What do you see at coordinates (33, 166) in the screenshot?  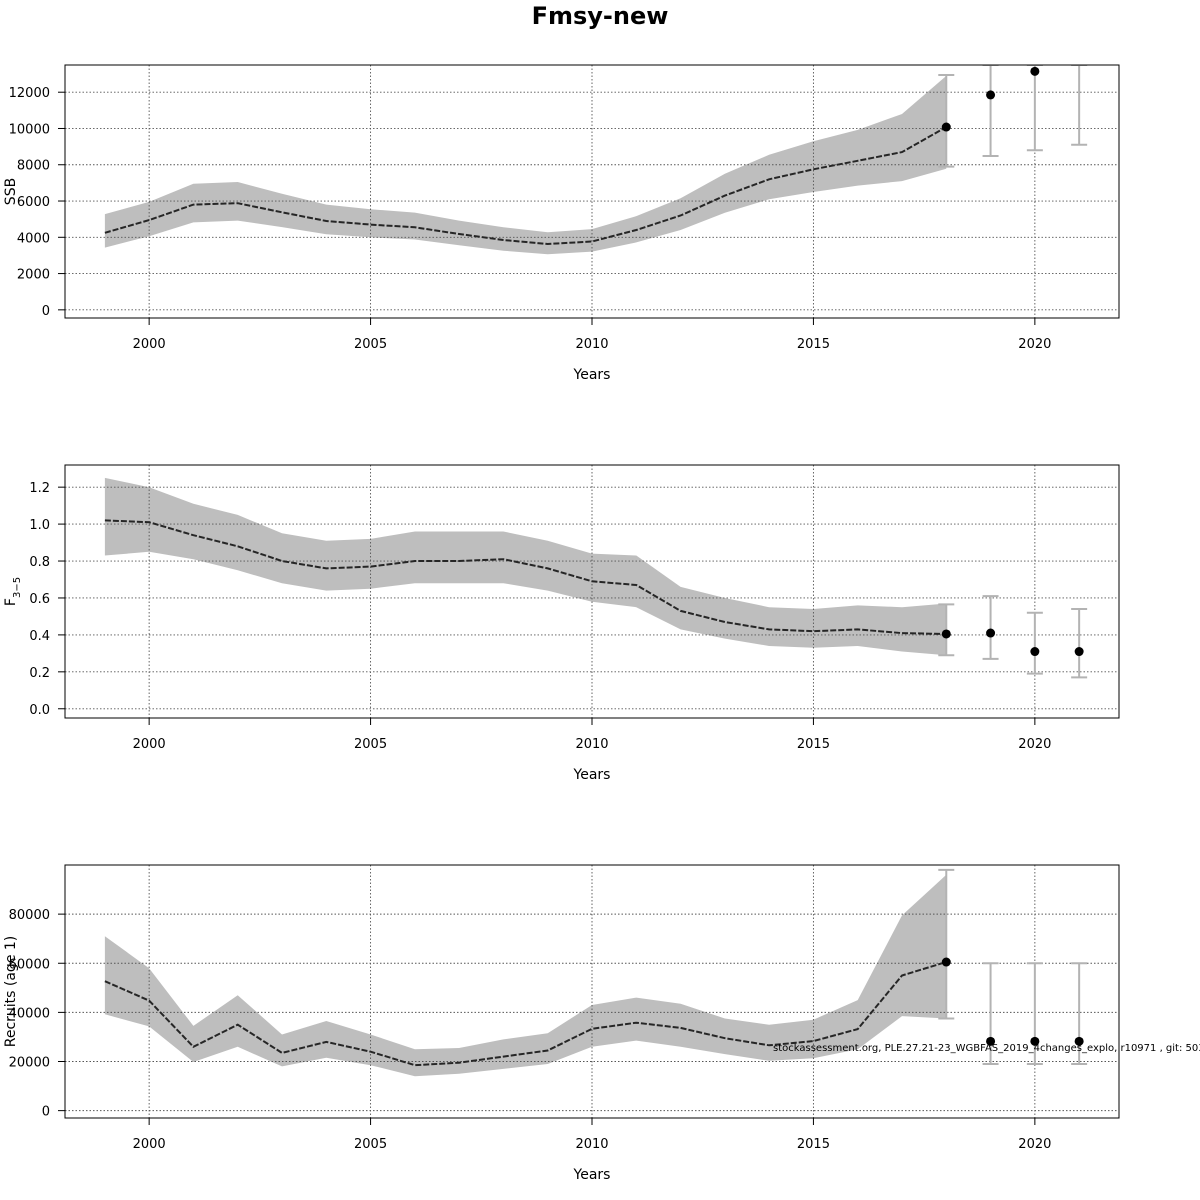 I see `y-tick-label: 8000` at bounding box center [33, 166].